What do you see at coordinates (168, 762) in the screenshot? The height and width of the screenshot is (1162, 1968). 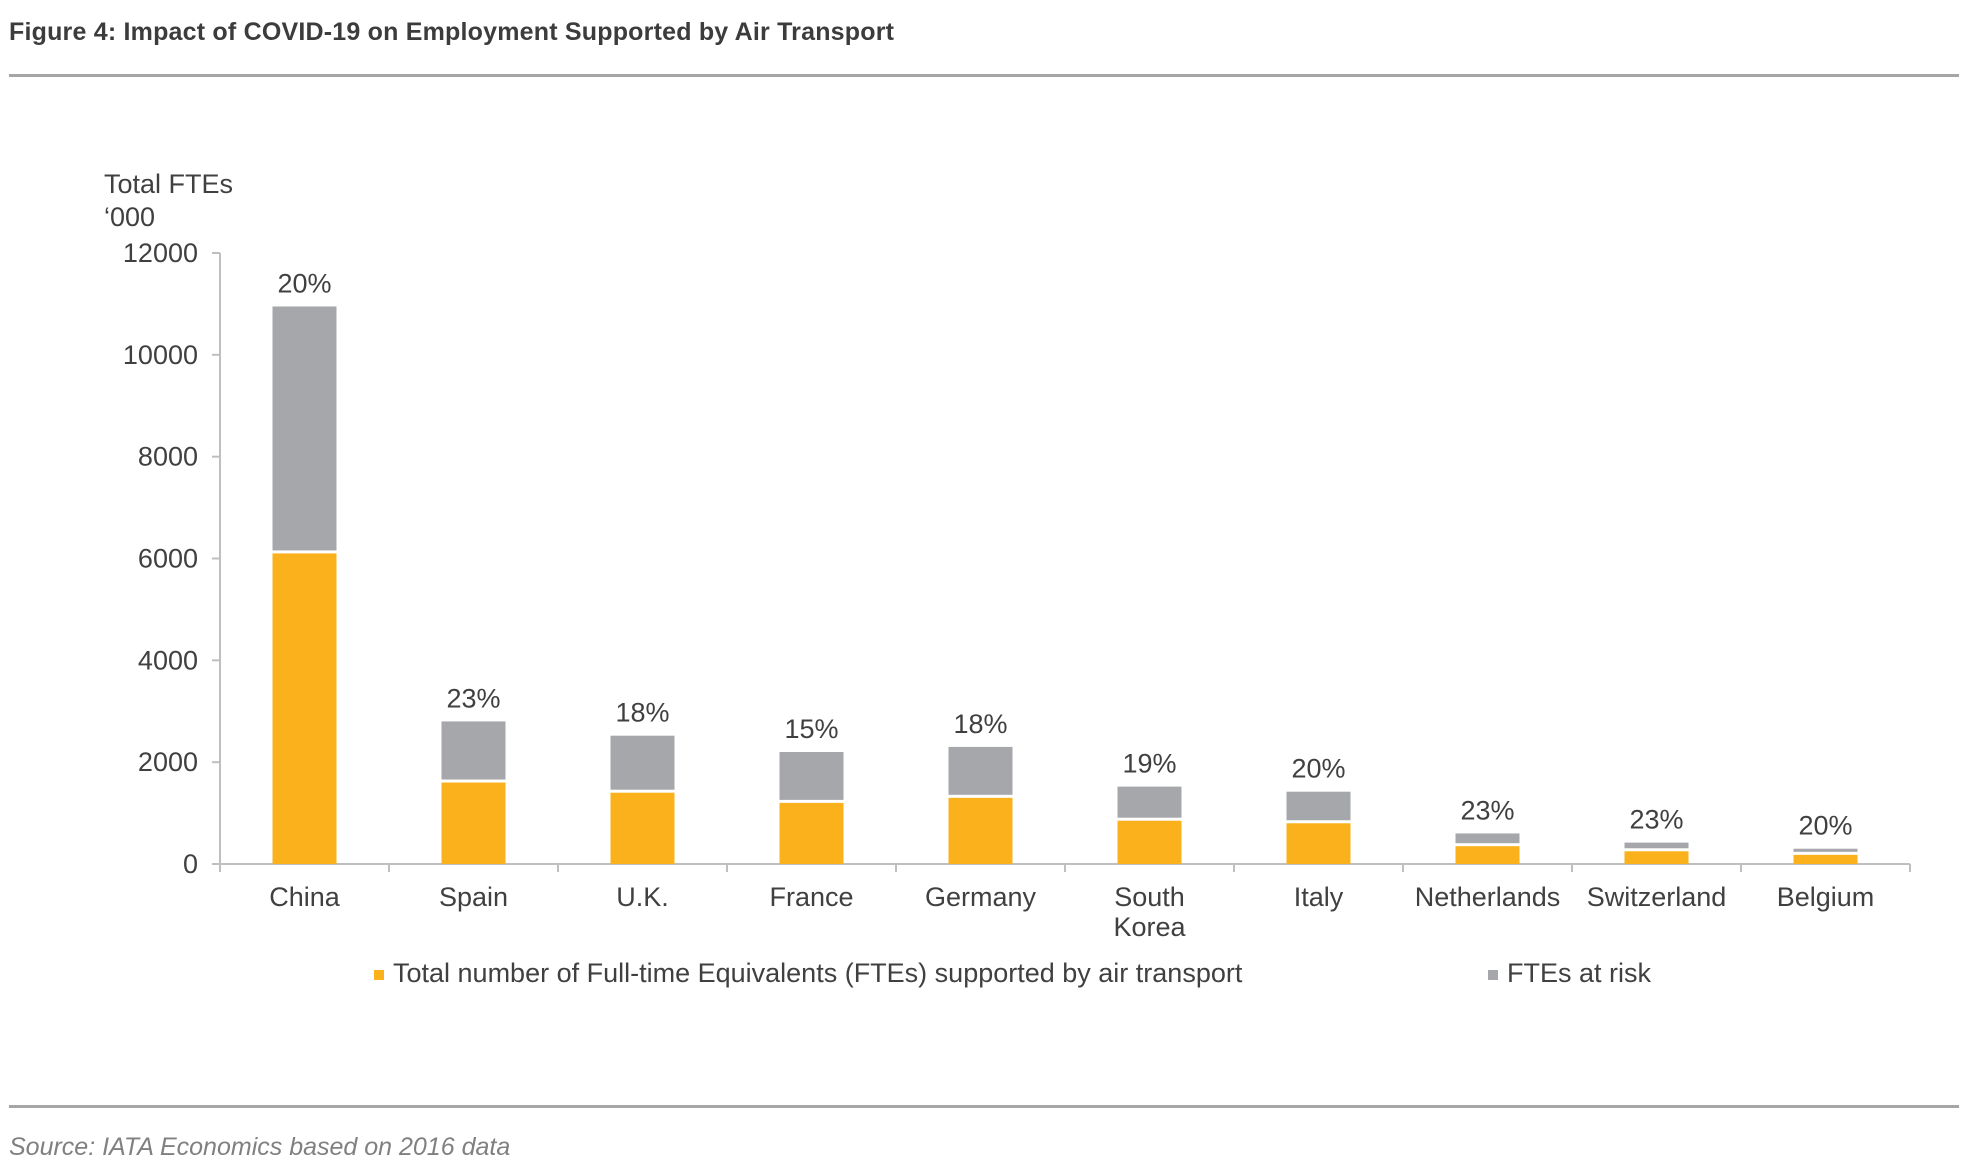 I see `y-tick-label: 2000` at bounding box center [168, 762].